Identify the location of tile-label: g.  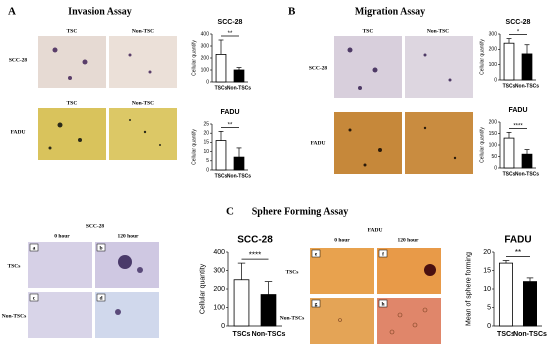
(316, 304).